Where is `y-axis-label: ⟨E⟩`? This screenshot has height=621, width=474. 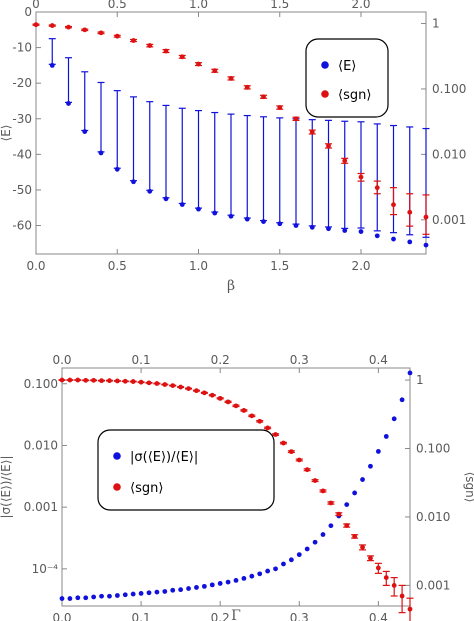
y-axis-label: ⟨E⟩ is located at coordinates (6, 133).